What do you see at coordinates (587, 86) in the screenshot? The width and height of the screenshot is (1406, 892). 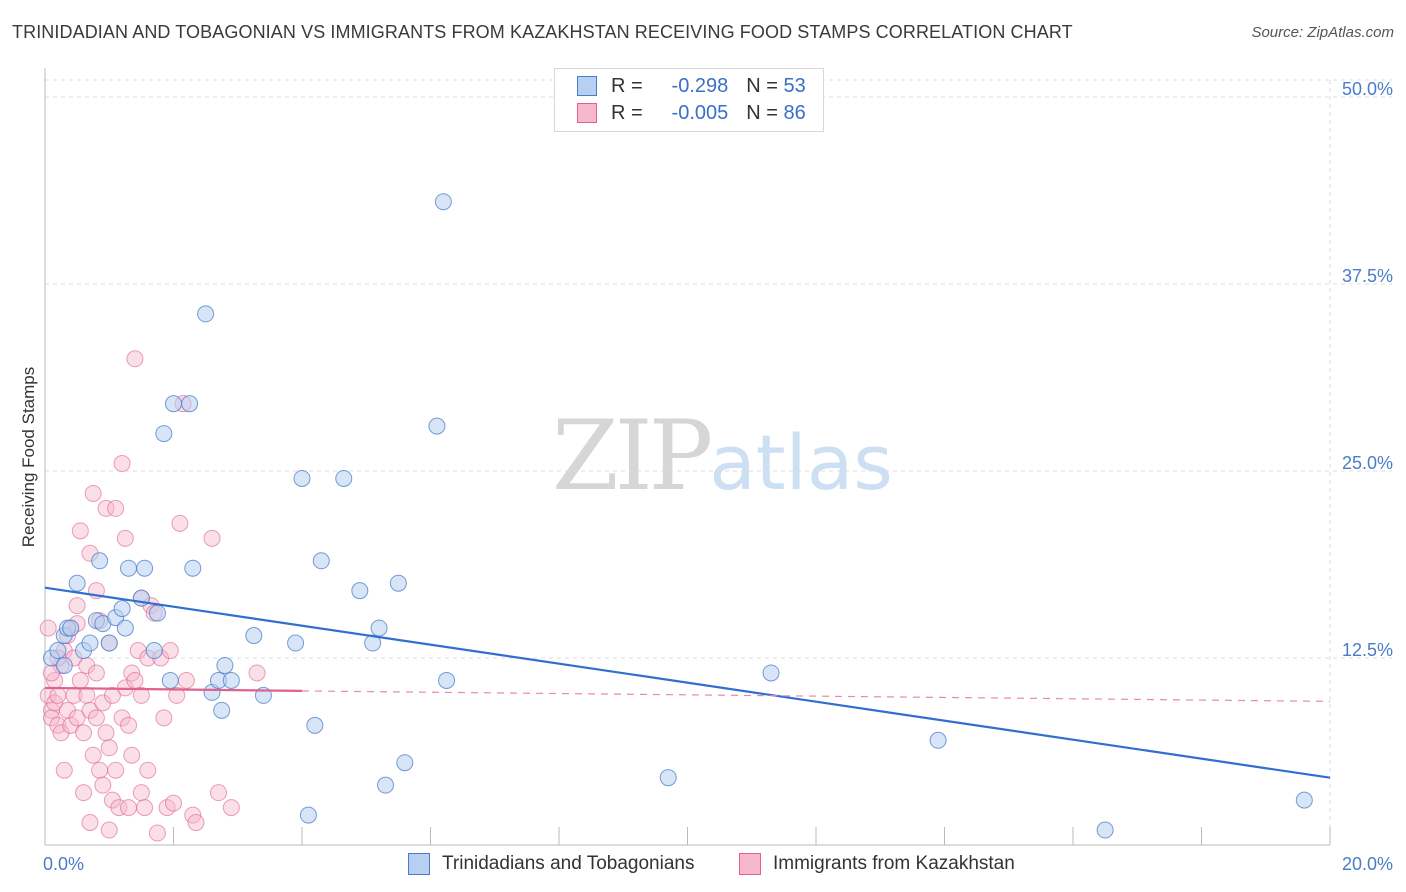 I see `legend-swatch-blue` at bounding box center [587, 86].